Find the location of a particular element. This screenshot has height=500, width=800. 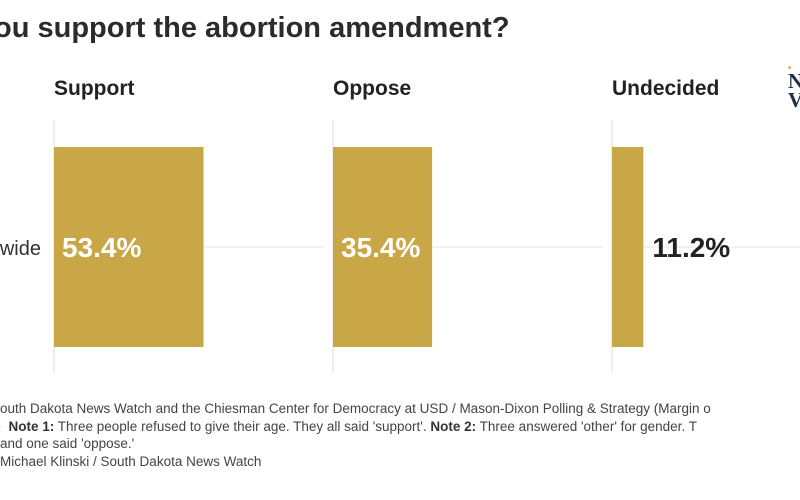

row-label: wide is located at coordinates (20, 249).